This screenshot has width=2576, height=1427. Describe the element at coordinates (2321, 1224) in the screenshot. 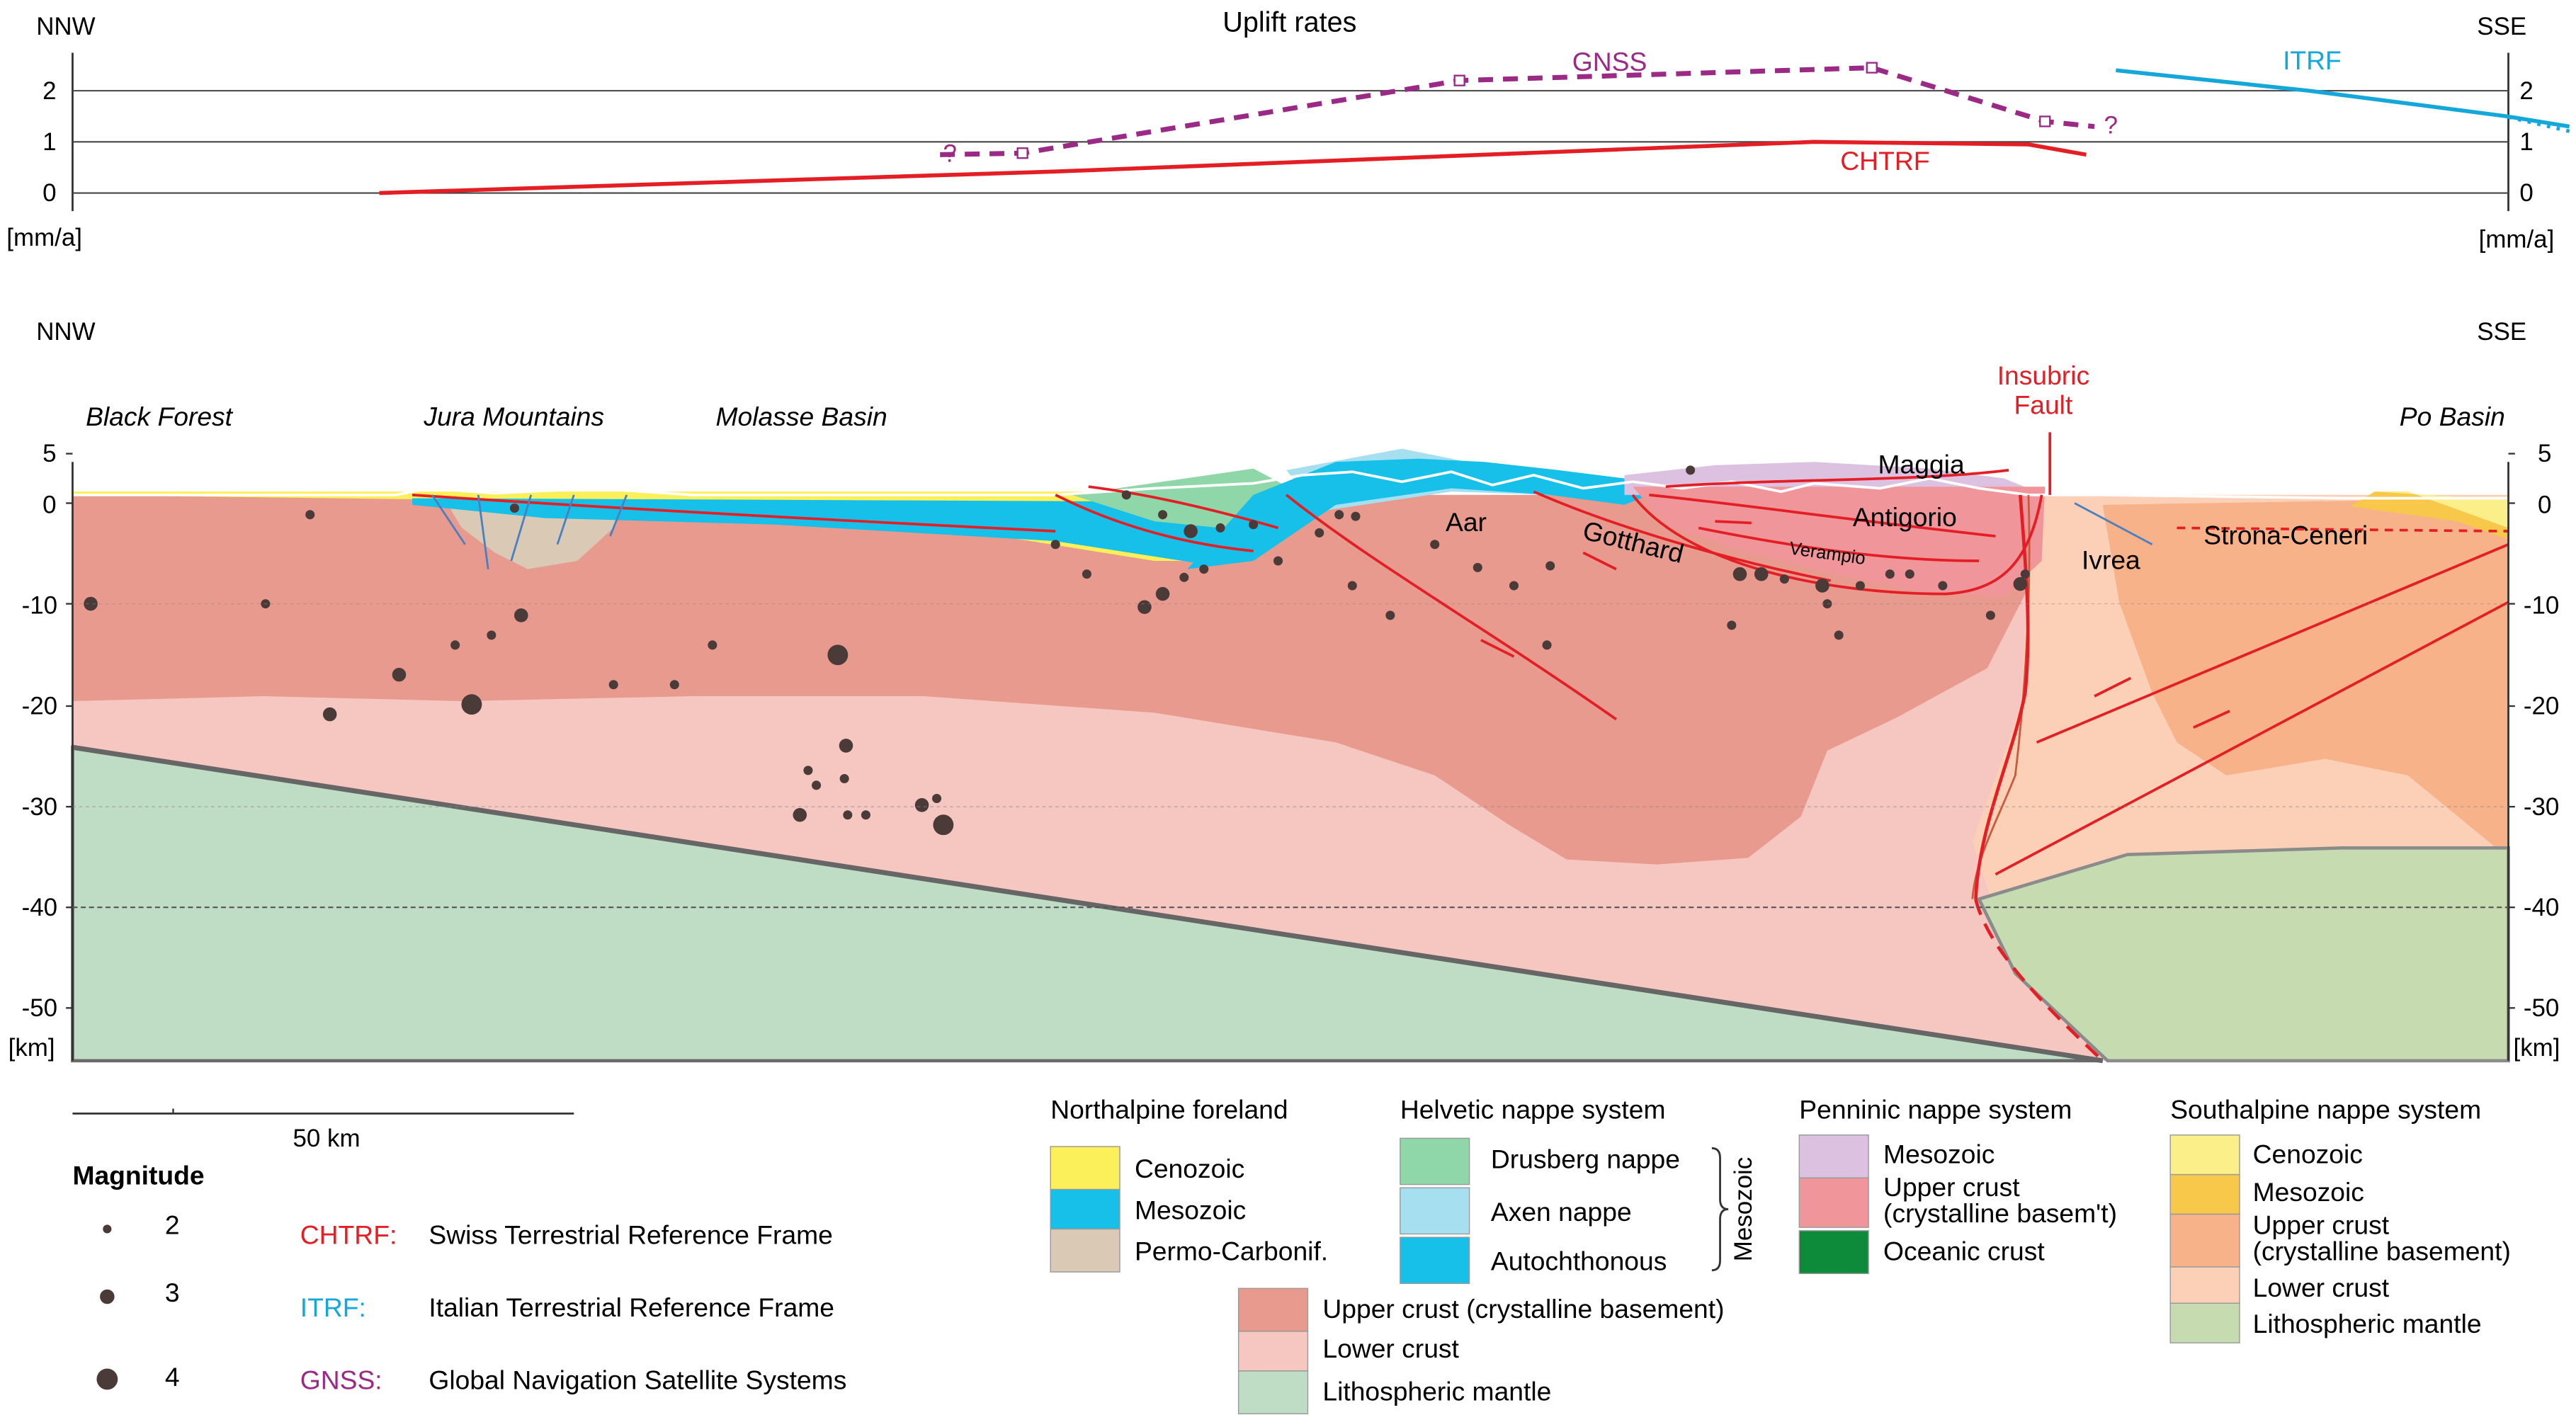

I see `southalpine-upper-crust-label: Upper crust` at that location.